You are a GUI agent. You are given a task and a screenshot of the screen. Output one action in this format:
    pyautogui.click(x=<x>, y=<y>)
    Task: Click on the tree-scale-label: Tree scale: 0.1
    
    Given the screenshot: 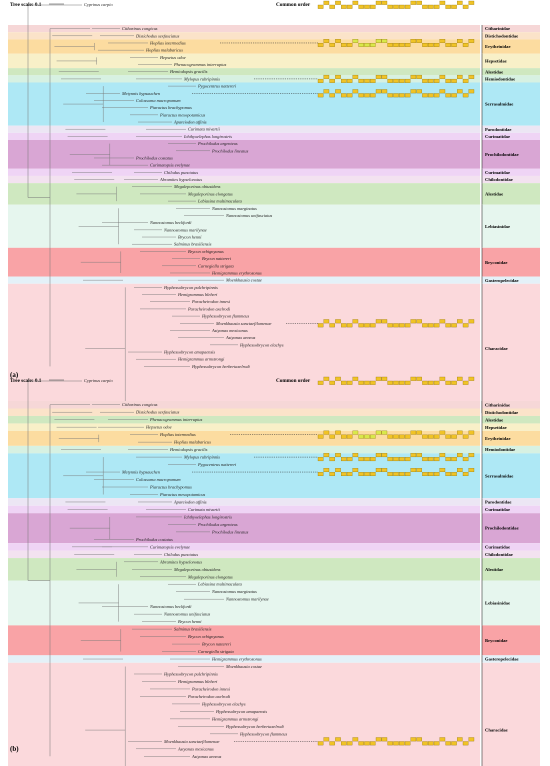 What is the action you would take?
    pyautogui.click(x=26, y=381)
    